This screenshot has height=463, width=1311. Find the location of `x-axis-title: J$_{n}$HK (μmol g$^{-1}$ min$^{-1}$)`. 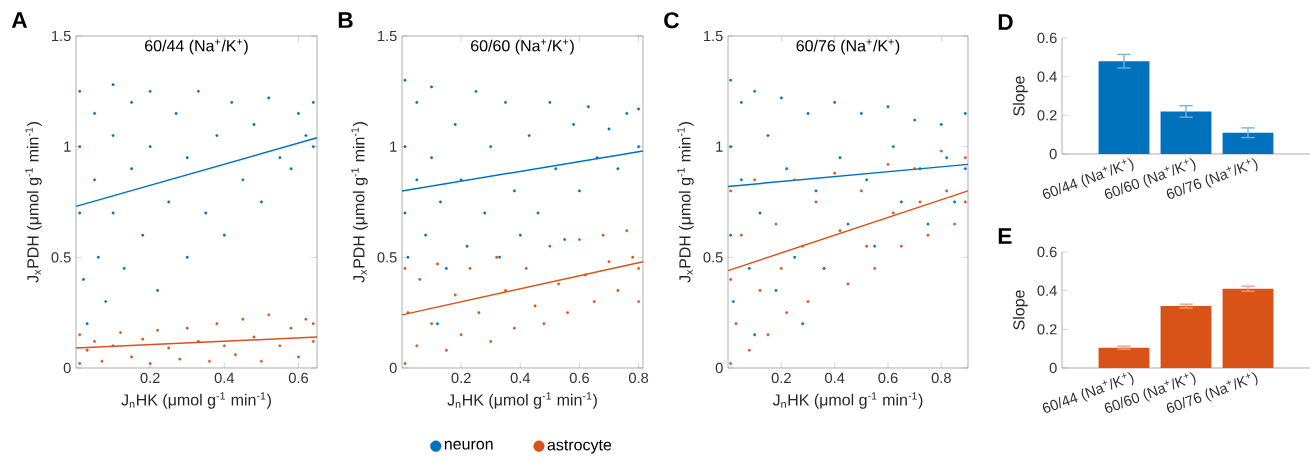

x-axis-title: J$_{n}$HK (μmol g$^{-1}$ min$^{-1}$) is located at coordinates (847, 400).